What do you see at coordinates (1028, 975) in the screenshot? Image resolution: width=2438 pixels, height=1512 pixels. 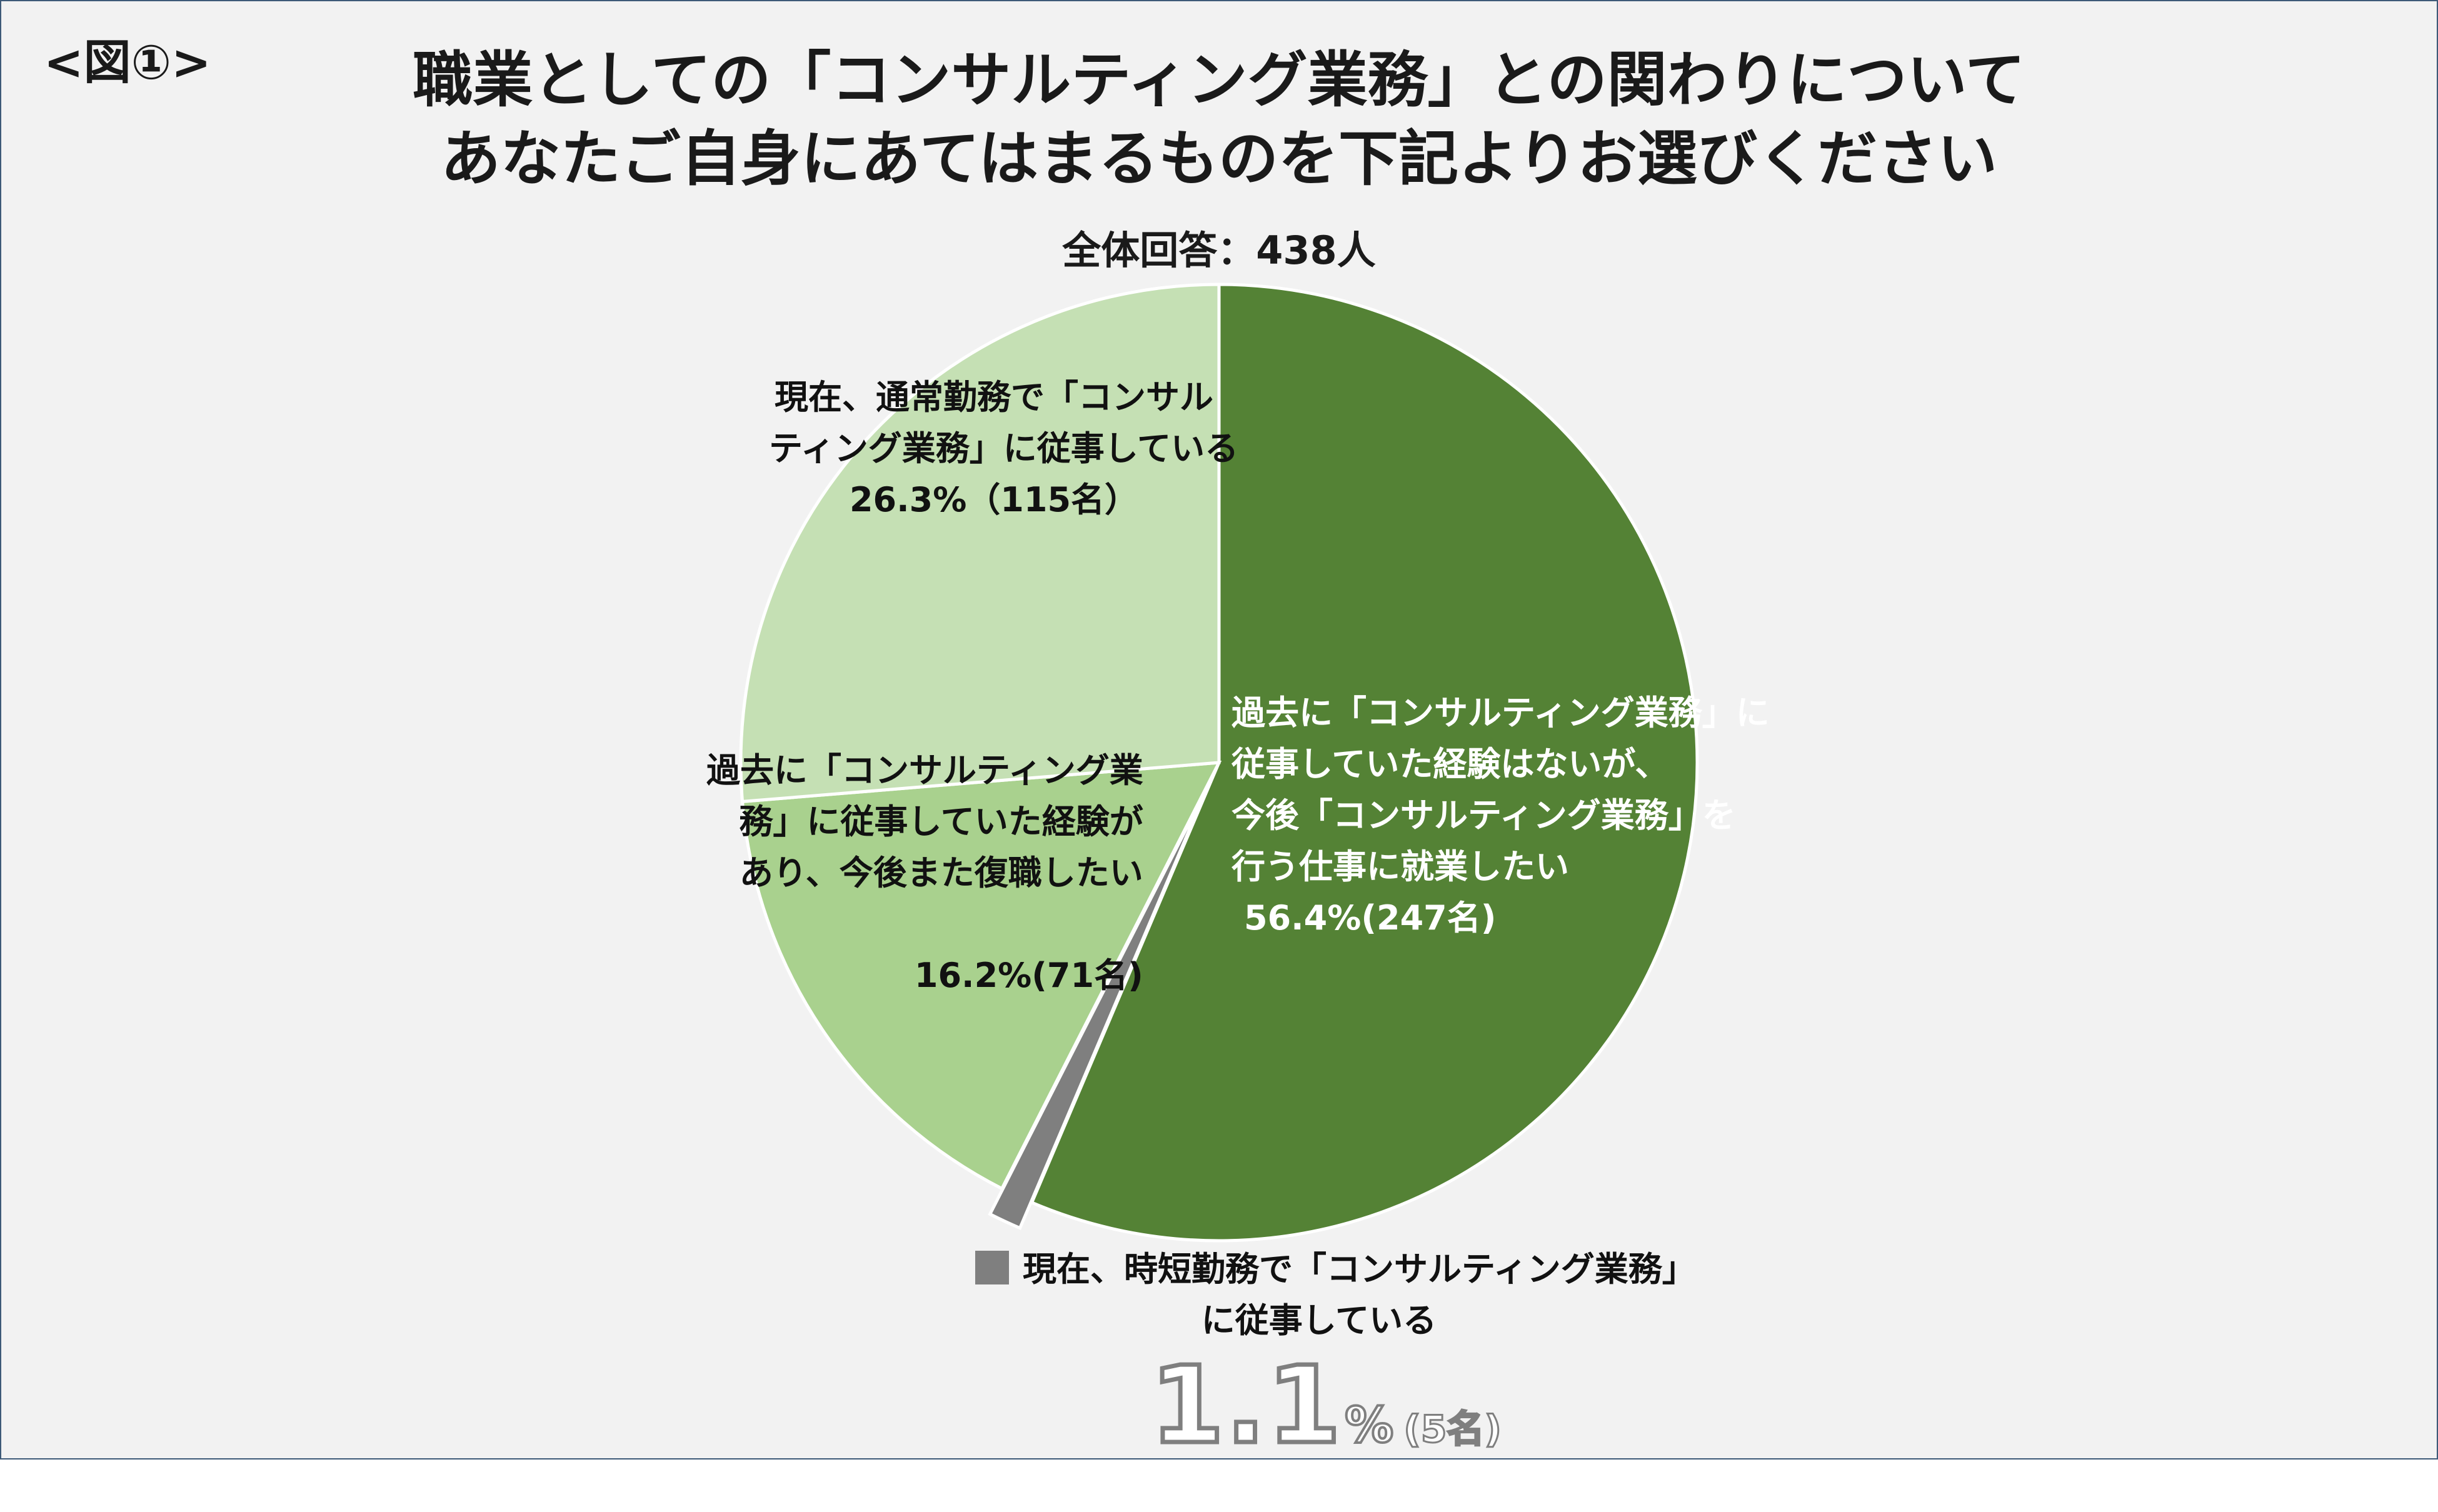 I see `slice-percent-label: 16.2%(71名)` at bounding box center [1028, 975].